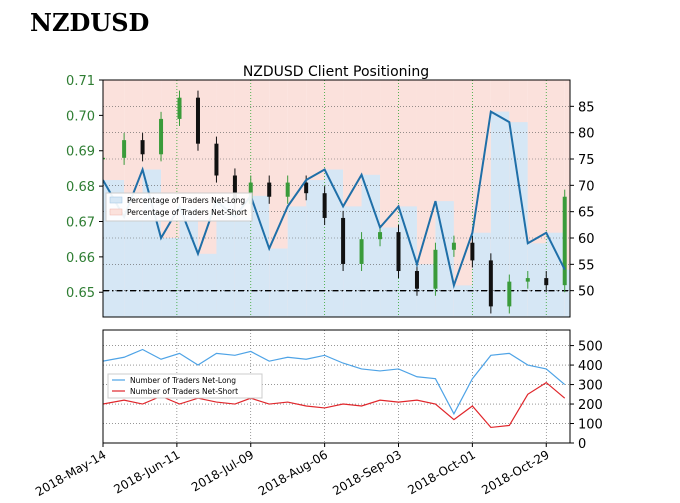 This screenshot has height=503, width=680. Describe the element at coordinates (586, 213) in the screenshot. I see `right-tick-label: 65` at that location.